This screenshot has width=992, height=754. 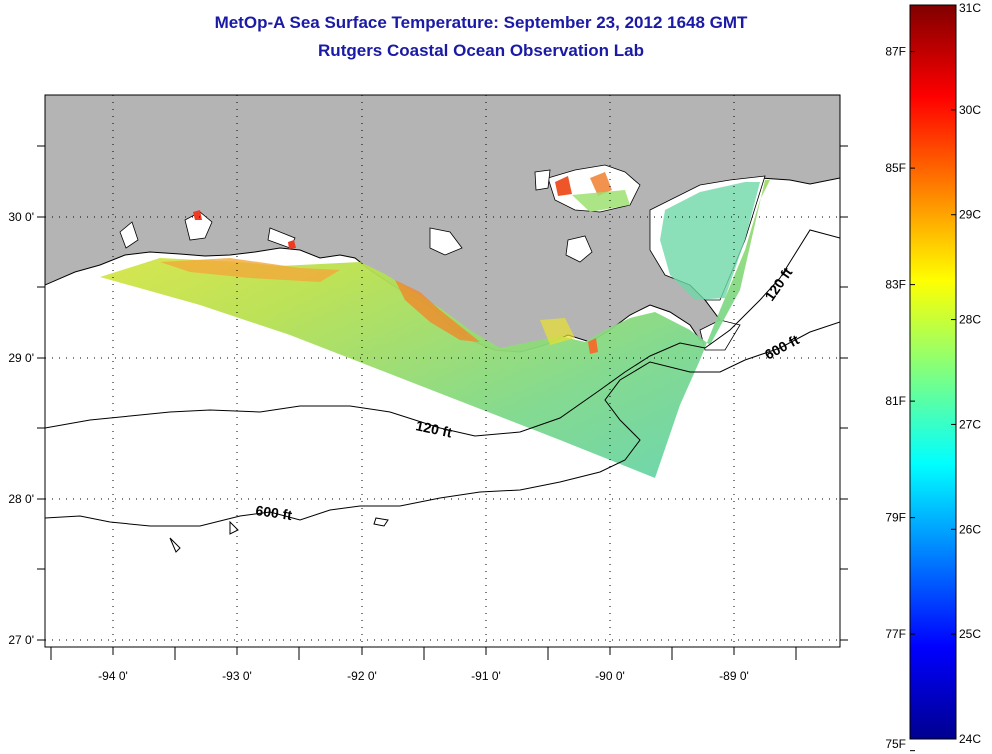 I want to click on colorbar-label-f: 83F, so click(x=895, y=285).